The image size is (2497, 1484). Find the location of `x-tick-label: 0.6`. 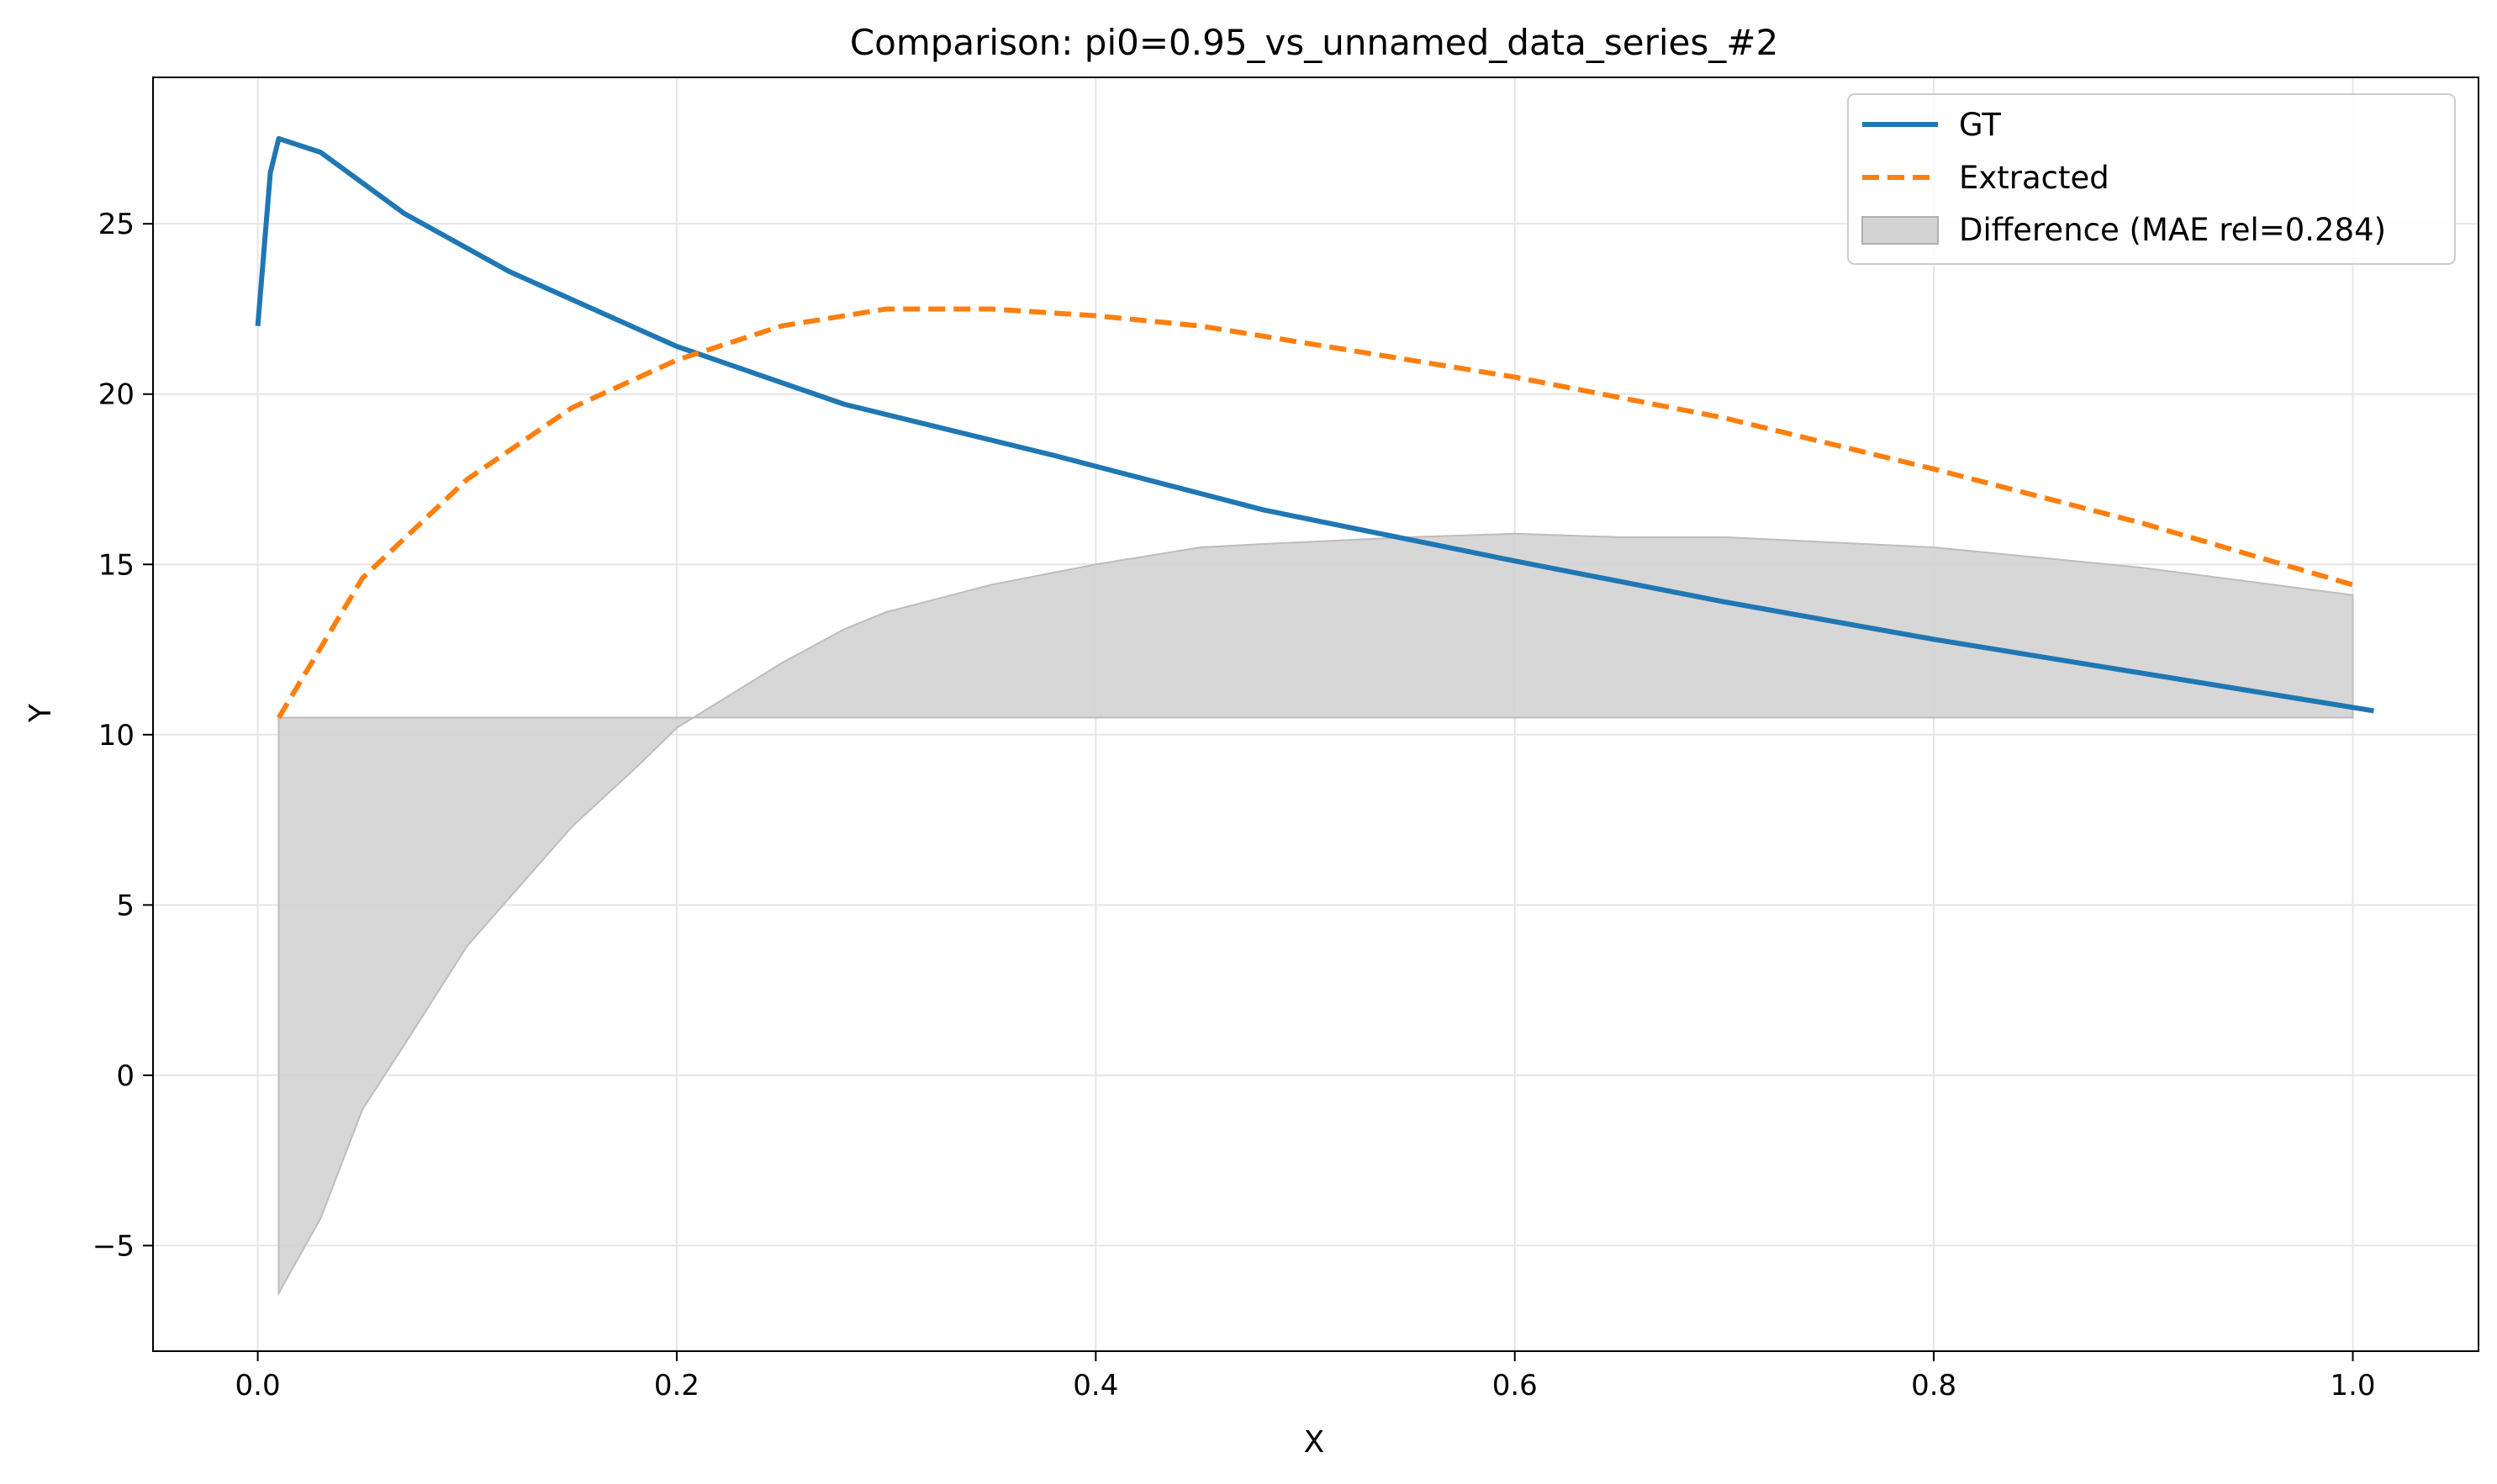

x-tick-label: 0.6 is located at coordinates (1515, 1385).